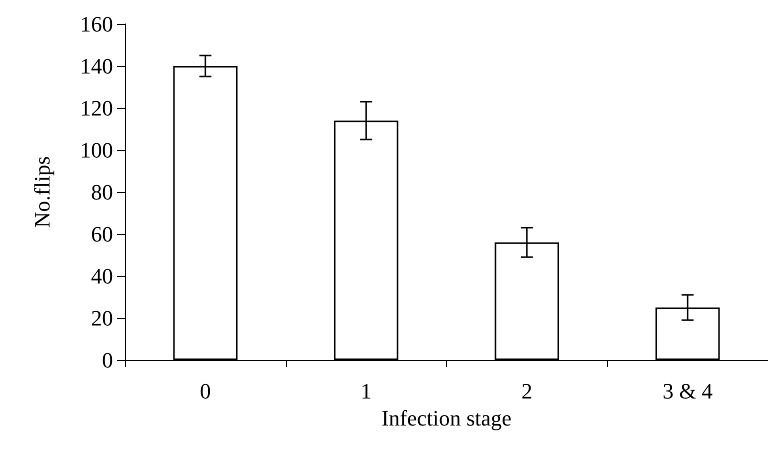 The height and width of the screenshot is (464, 776). What do you see at coordinates (107, 360) in the screenshot?
I see `y-tick-label: 0` at bounding box center [107, 360].